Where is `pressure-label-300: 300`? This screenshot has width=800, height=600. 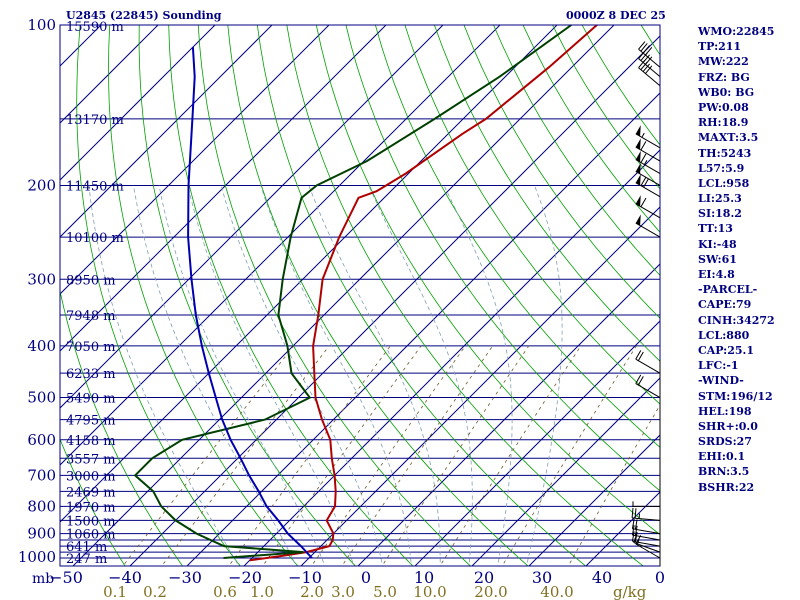 pressure-label-300: 300 is located at coordinates (41, 279).